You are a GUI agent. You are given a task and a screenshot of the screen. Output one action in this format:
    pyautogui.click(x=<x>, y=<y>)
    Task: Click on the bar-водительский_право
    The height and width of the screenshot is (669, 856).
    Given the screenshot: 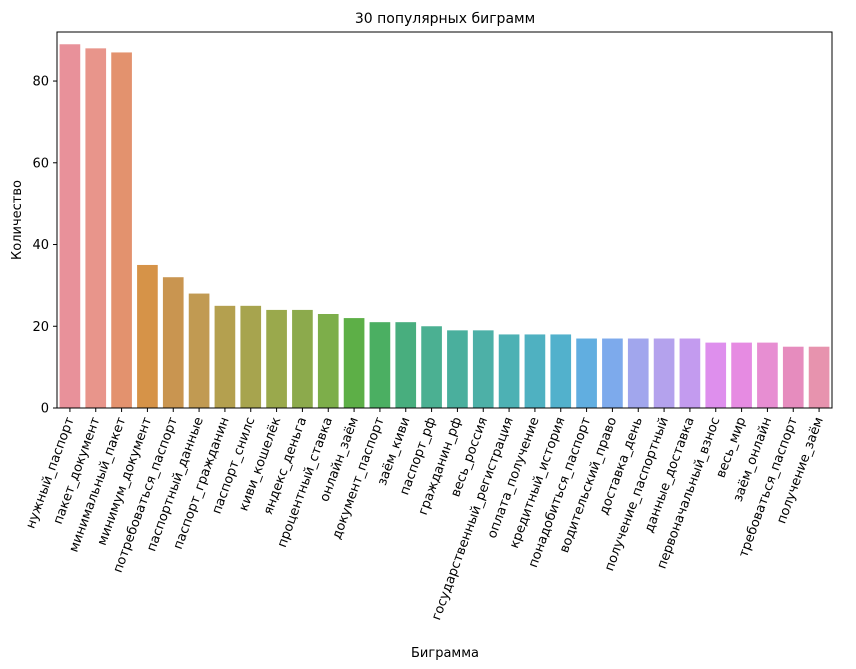 What is the action you would take?
    pyautogui.click(x=612, y=373)
    